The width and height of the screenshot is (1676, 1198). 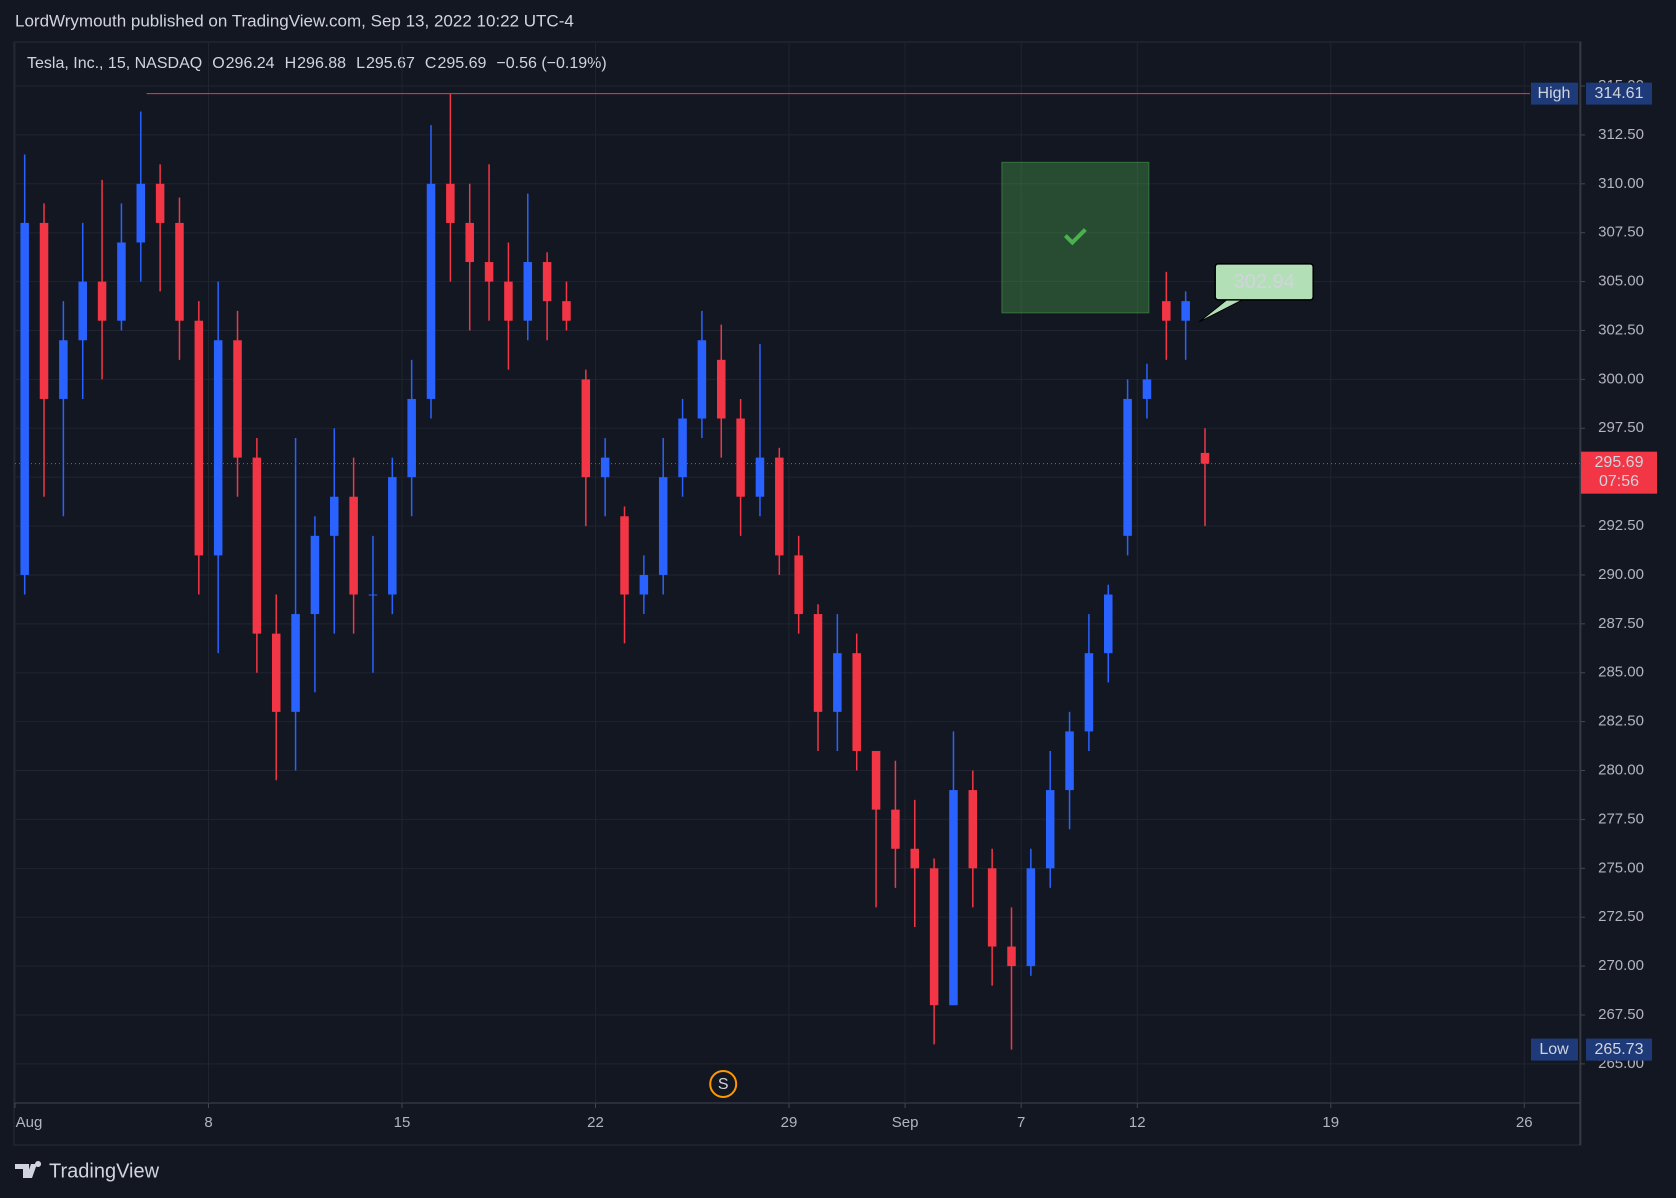 What do you see at coordinates (1621, 329) in the screenshot?
I see `y-tick-label: 302.50` at bounding box center [1621, 329].